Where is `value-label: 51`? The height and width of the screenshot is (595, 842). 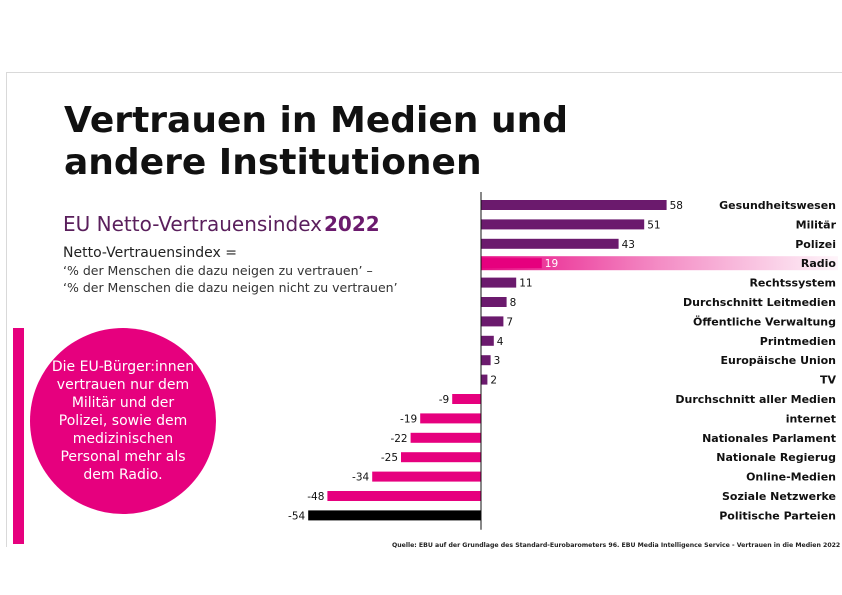
value-label: 51 is located at coordinates (653, 225).